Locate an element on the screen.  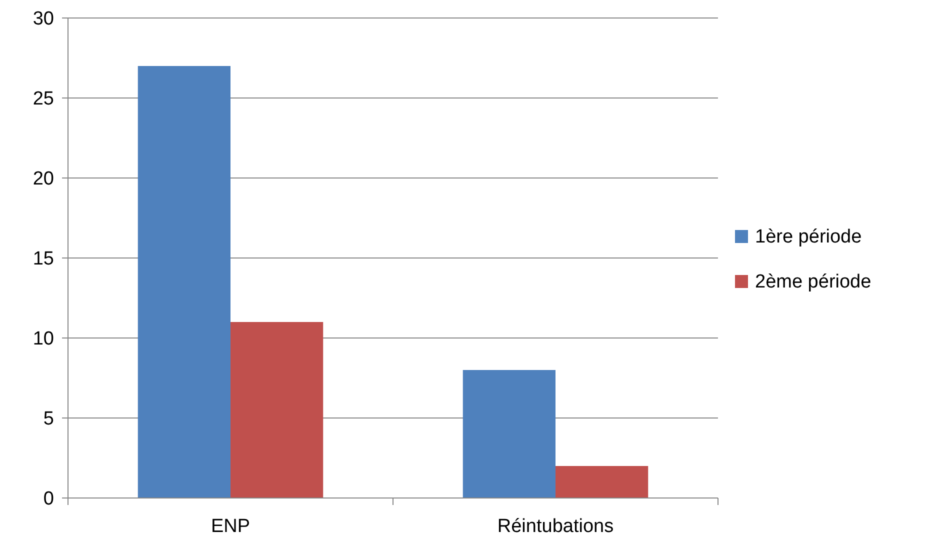
y-tick-label: 25 is located at coordinates (43, 99).